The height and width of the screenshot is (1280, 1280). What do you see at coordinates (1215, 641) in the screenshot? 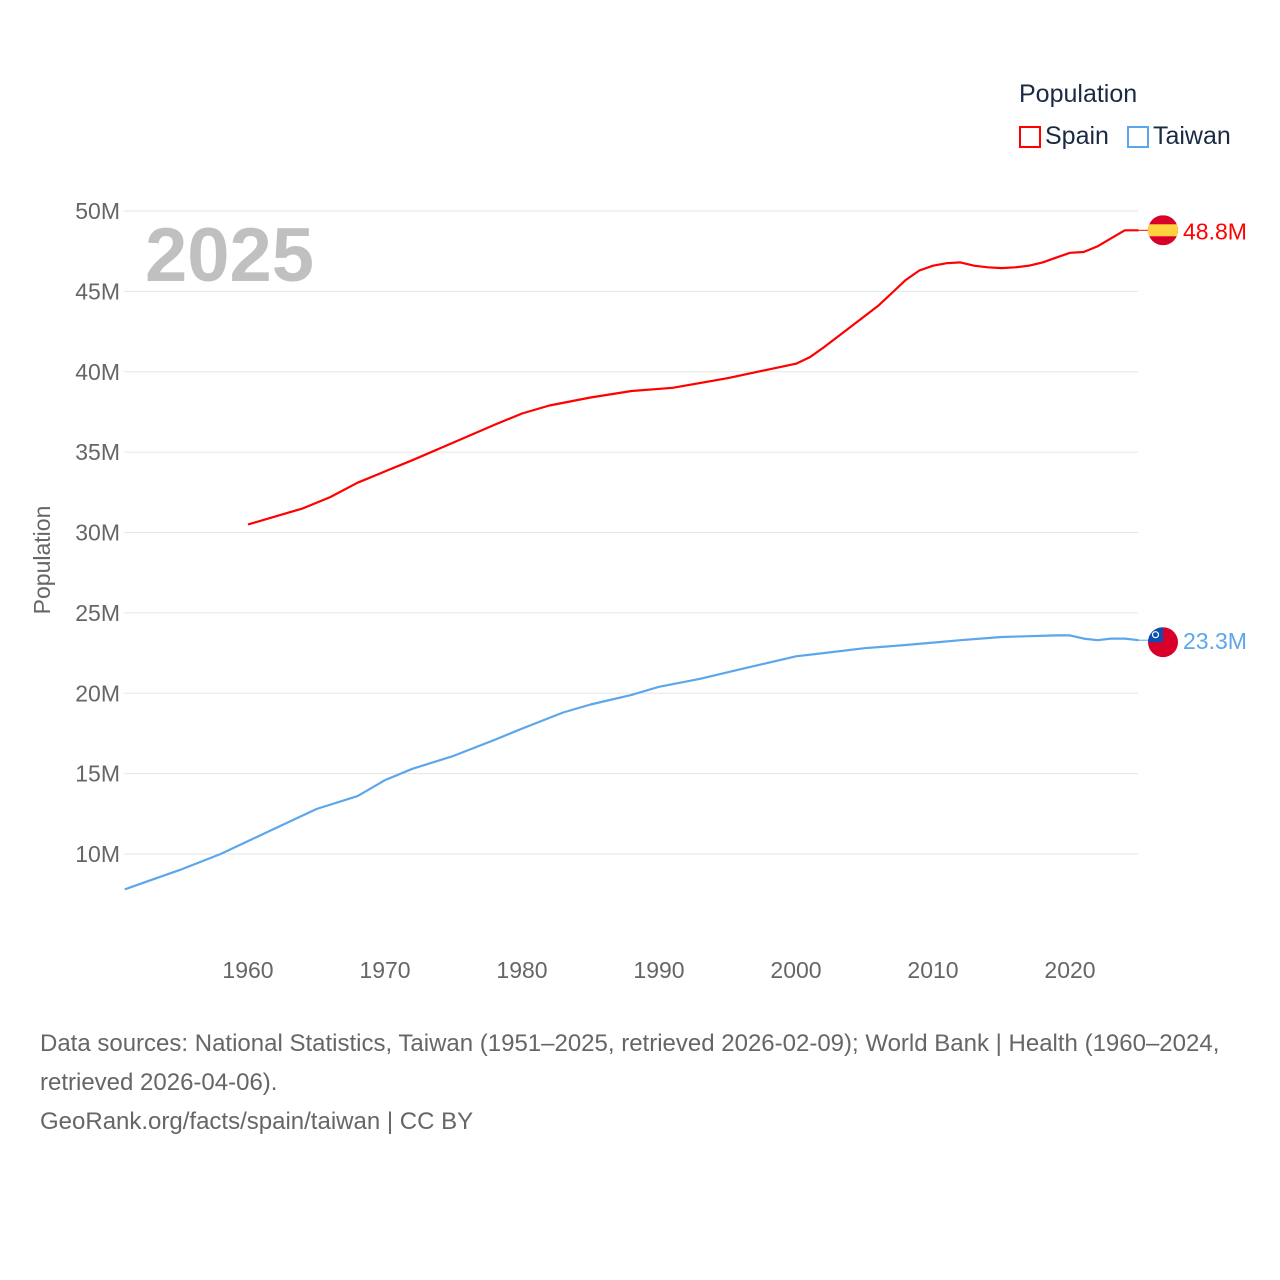
I see `taiwan-end-label: 23.3M` at bounding box center [1215, 641].